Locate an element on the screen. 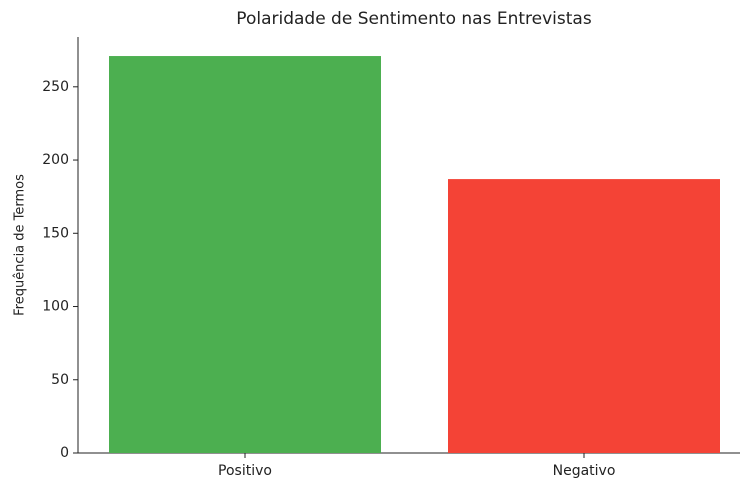  y-tick-label: 250 is located at coordinates (55, 87).